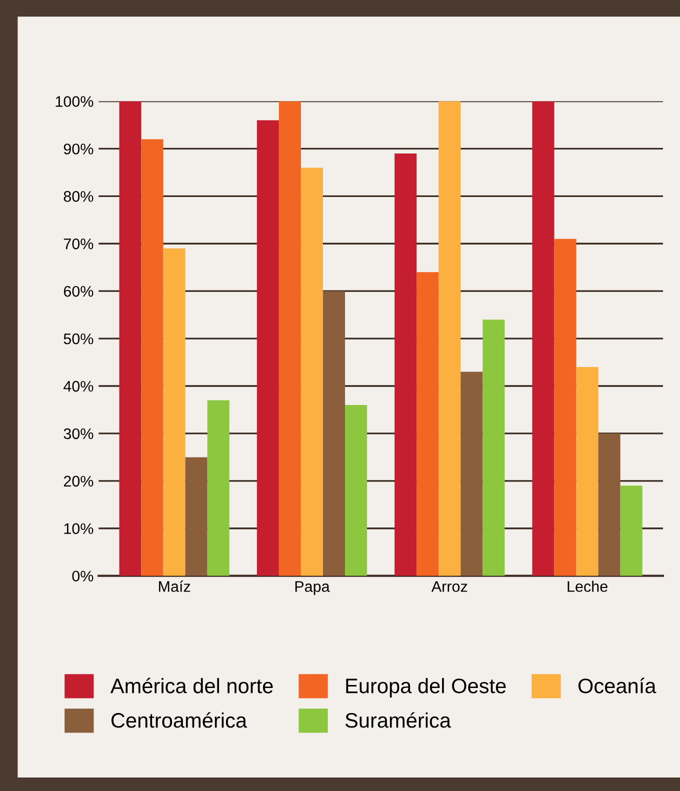 The height and width of the screenshot is (791, 680). What do you see at coordinates (79, 434) in the screenshot?
I see `y-tick-label: 30%` at bounding box center [79, 434].